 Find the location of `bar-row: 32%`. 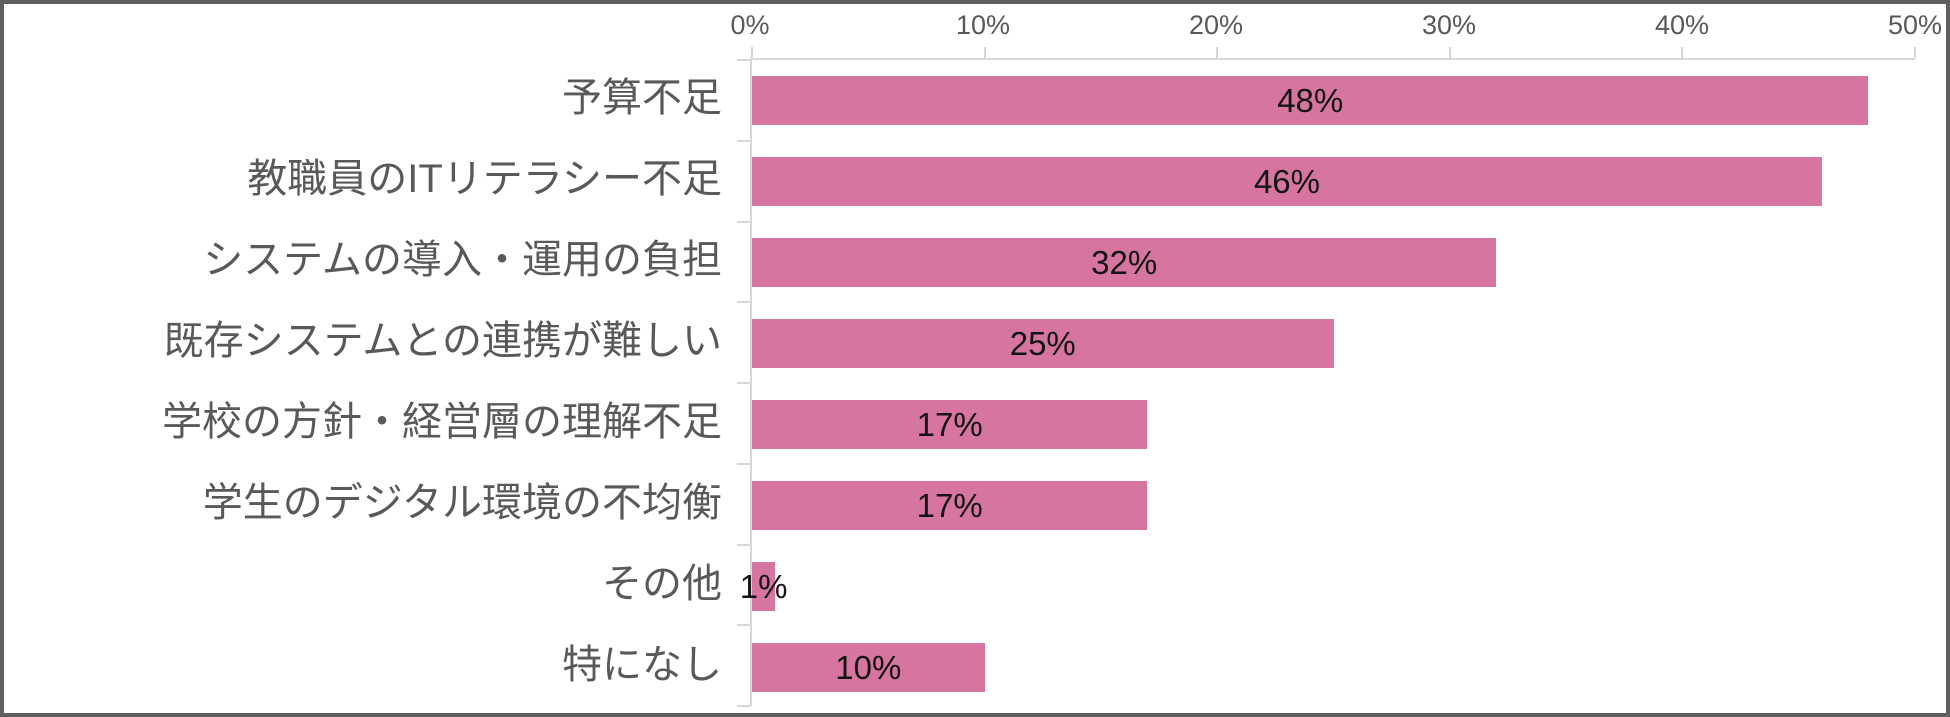

bar-row: 32% is located at coordinates (1333, 262).